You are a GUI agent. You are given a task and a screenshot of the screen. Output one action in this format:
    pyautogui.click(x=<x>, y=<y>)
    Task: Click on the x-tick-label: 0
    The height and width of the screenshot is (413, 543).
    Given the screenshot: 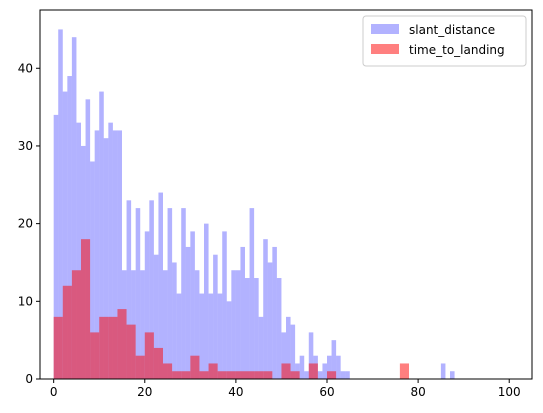 What is the action you would take?
    pyautogui.click(x=54, y=392)
    